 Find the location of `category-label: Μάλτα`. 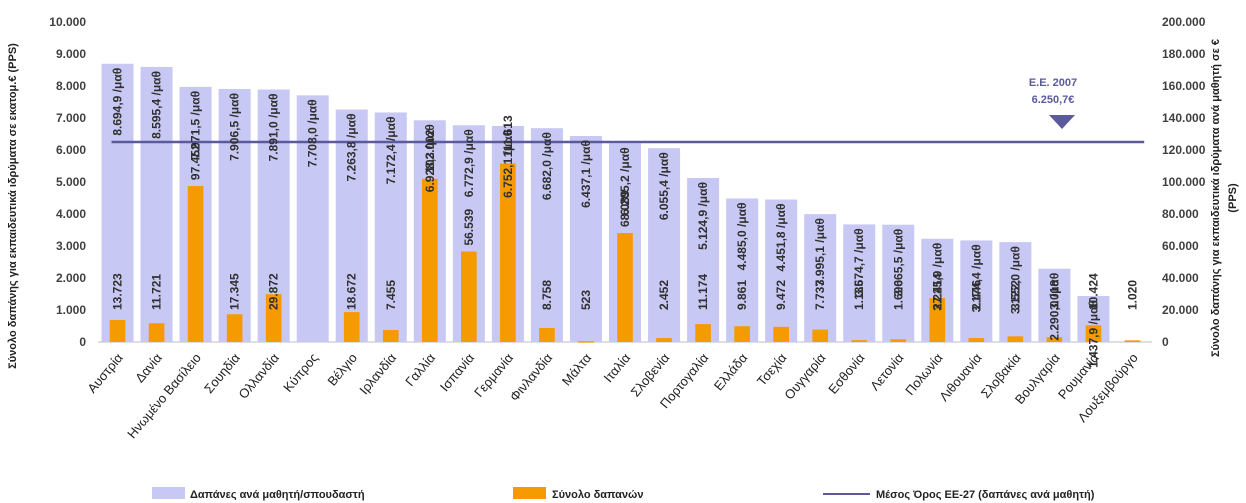

category-label: Μάλτα is located at coordinates (577, 369).